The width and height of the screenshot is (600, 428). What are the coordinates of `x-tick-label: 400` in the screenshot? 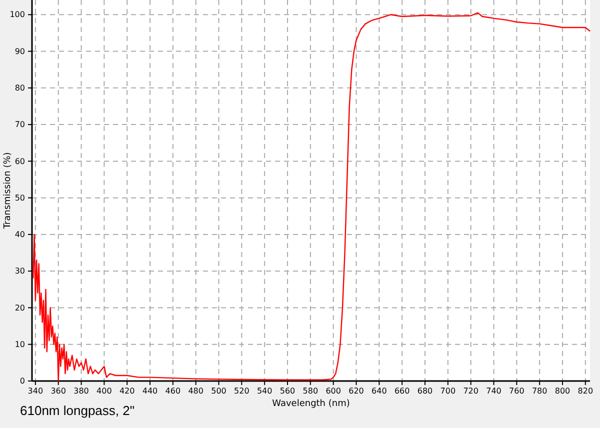 It's located at (104, 391).